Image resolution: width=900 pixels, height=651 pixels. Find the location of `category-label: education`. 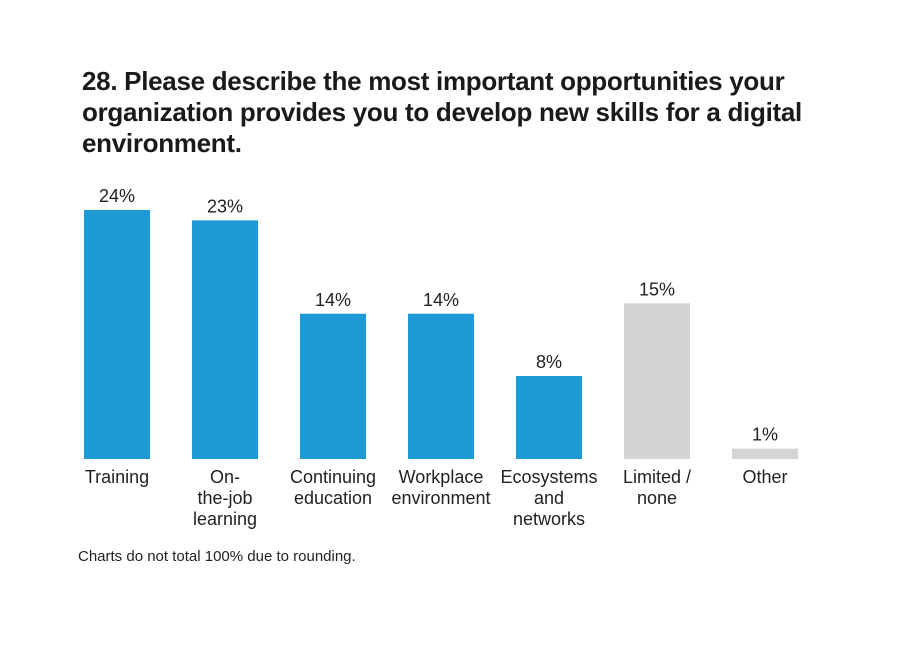

category-label: education is located at coordinates (333, 498).